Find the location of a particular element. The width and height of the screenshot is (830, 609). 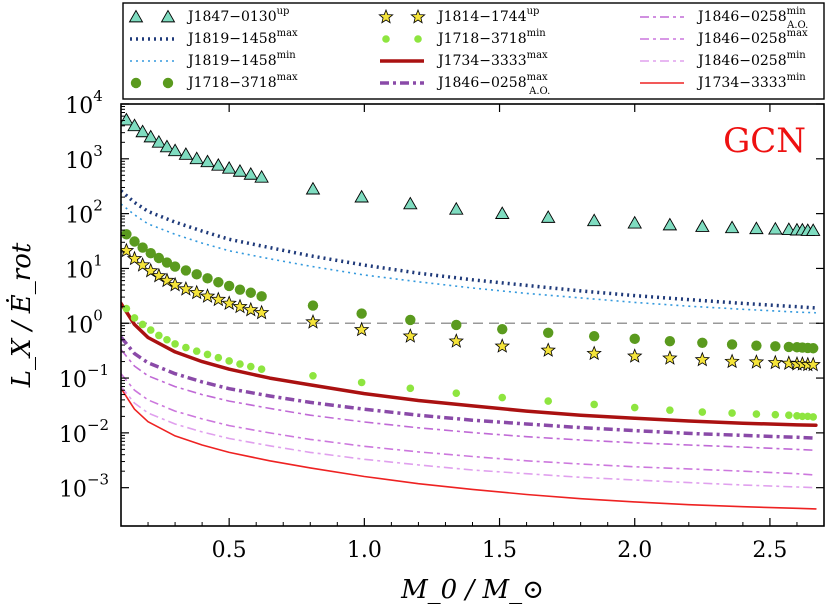

x-axis-label-text: M_0 / M_⊙ is located at coordinates (472, 590).